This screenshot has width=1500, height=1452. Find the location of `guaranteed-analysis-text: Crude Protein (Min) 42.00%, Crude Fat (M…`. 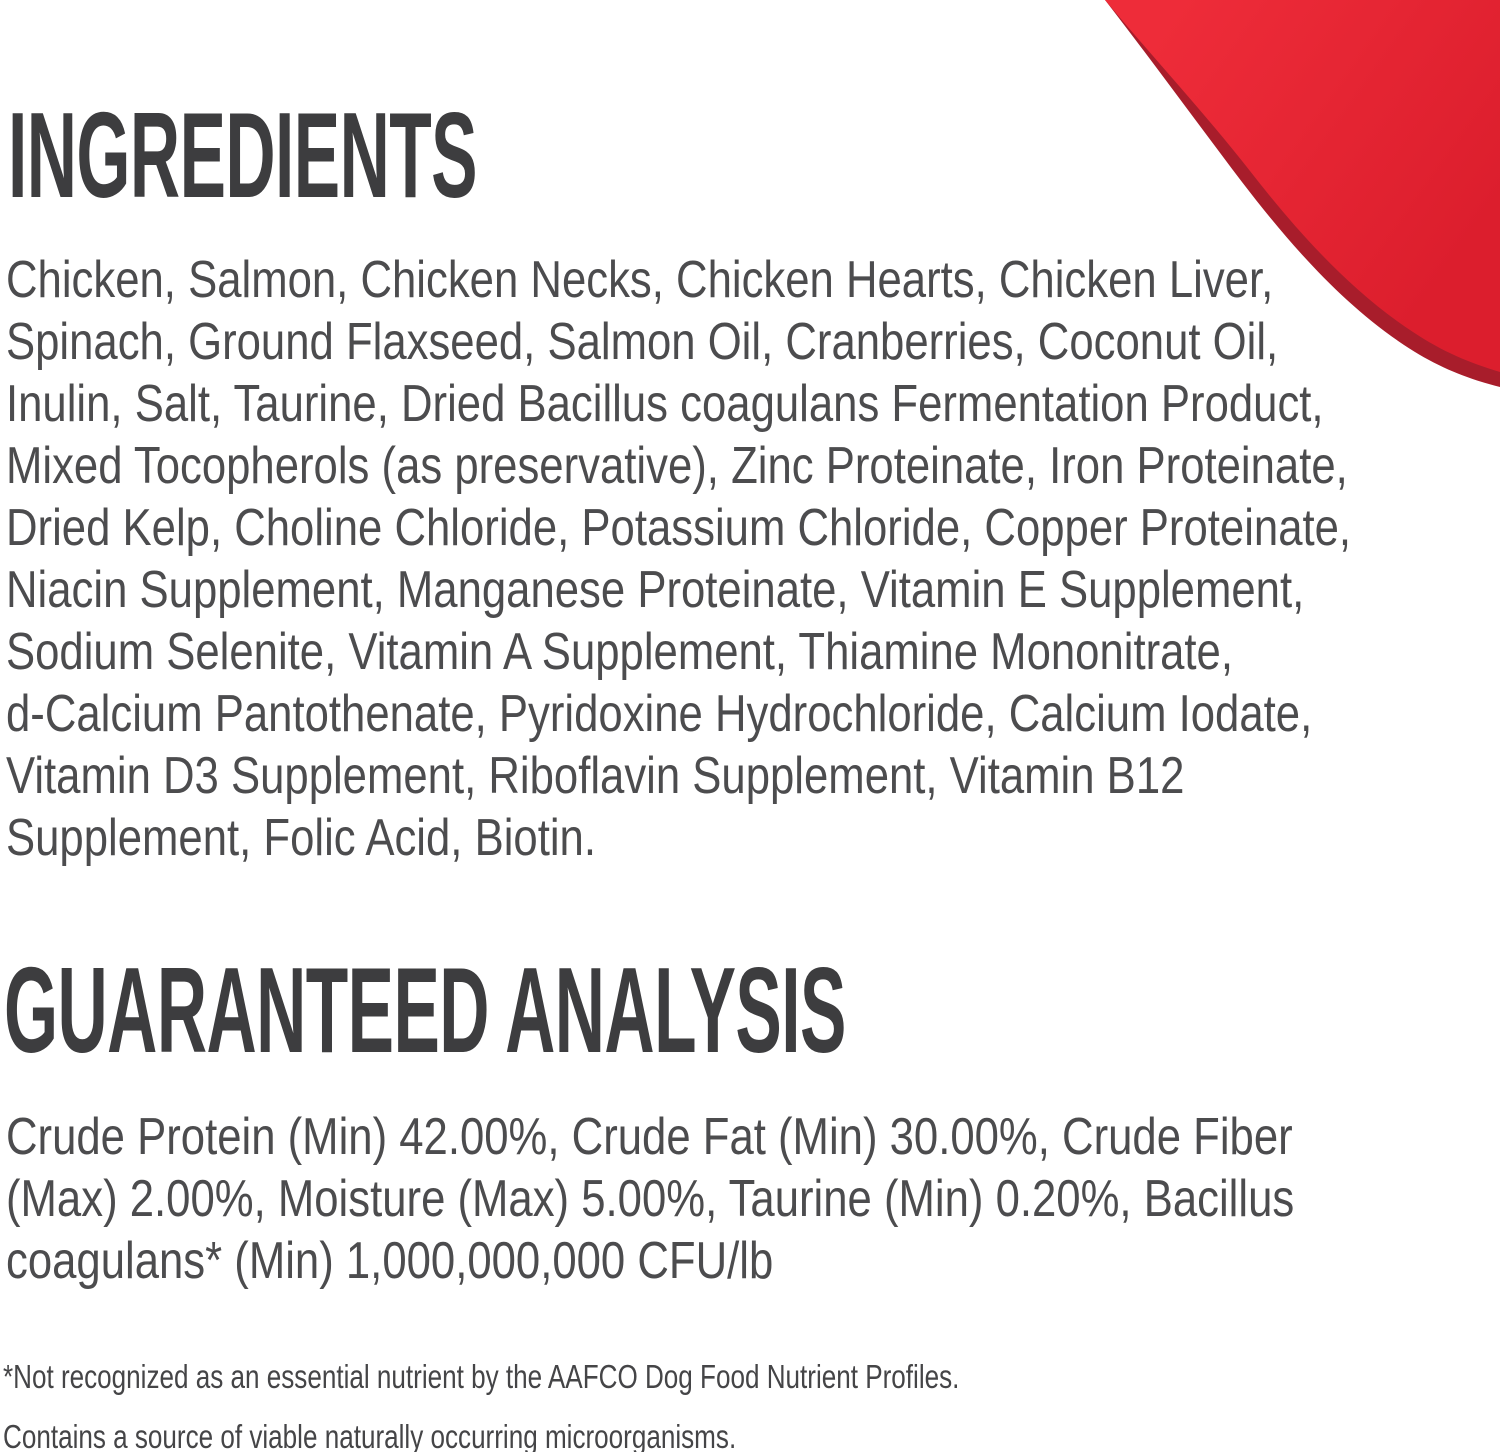

guaranteed-analysis-text: Crude Protein (Min) 42.00%, Crude Fat (M… is located at coordinates (650, 1199).